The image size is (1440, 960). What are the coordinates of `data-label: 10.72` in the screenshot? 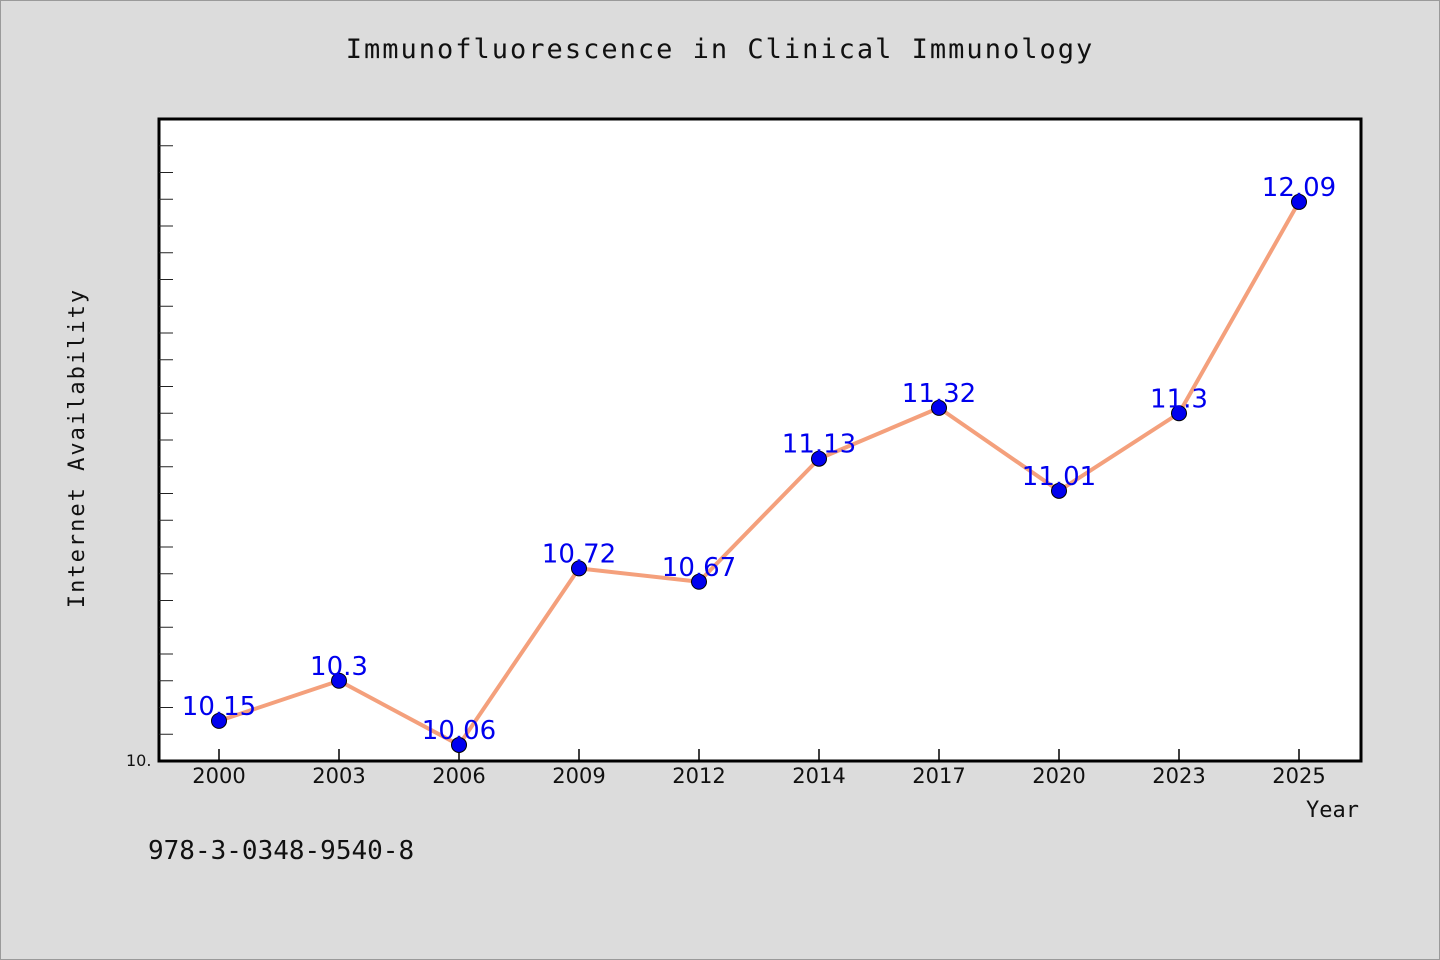 It's located at (579, 554).